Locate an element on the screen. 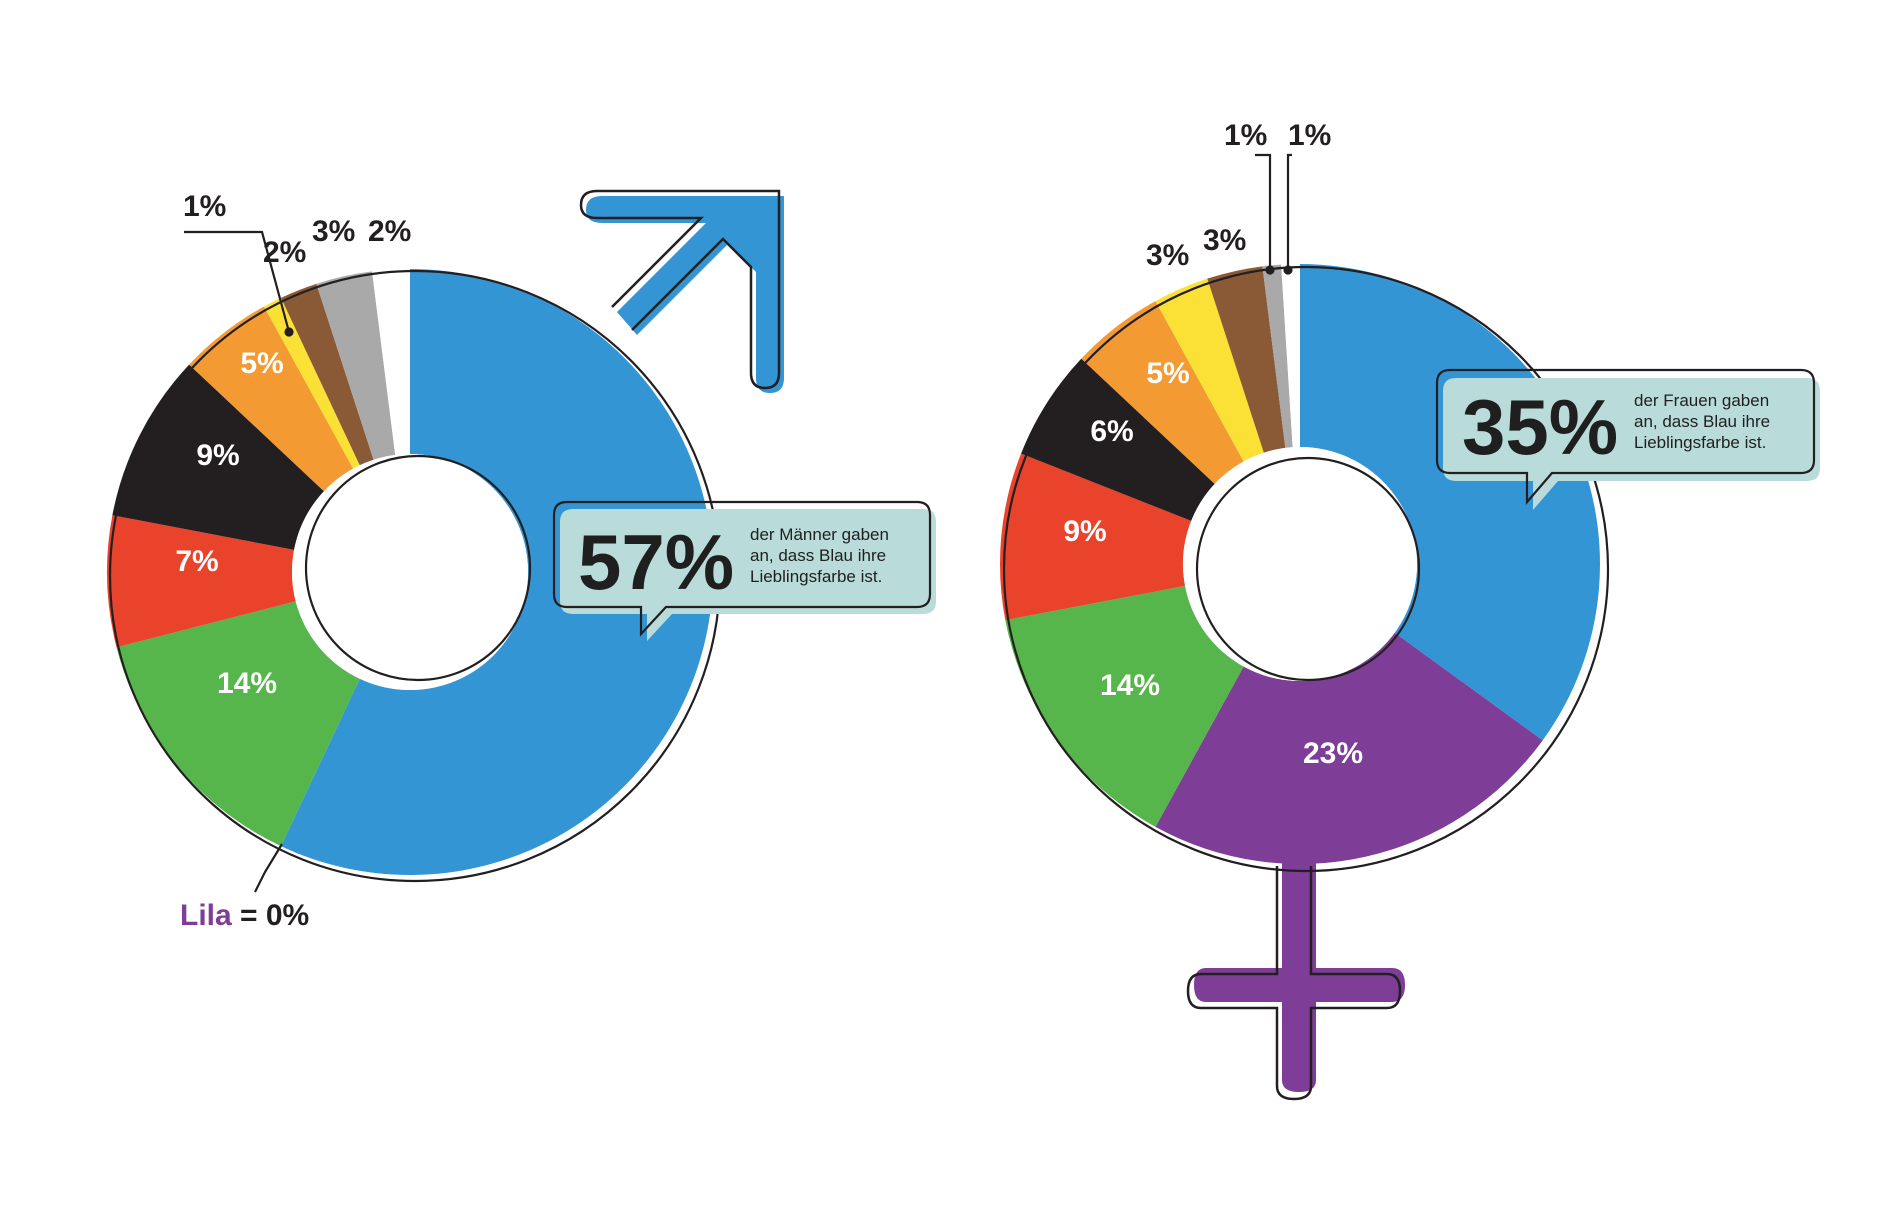 This screenshot has width=1900, height=1205. female-symbol is located at coordinates (1295, 980).